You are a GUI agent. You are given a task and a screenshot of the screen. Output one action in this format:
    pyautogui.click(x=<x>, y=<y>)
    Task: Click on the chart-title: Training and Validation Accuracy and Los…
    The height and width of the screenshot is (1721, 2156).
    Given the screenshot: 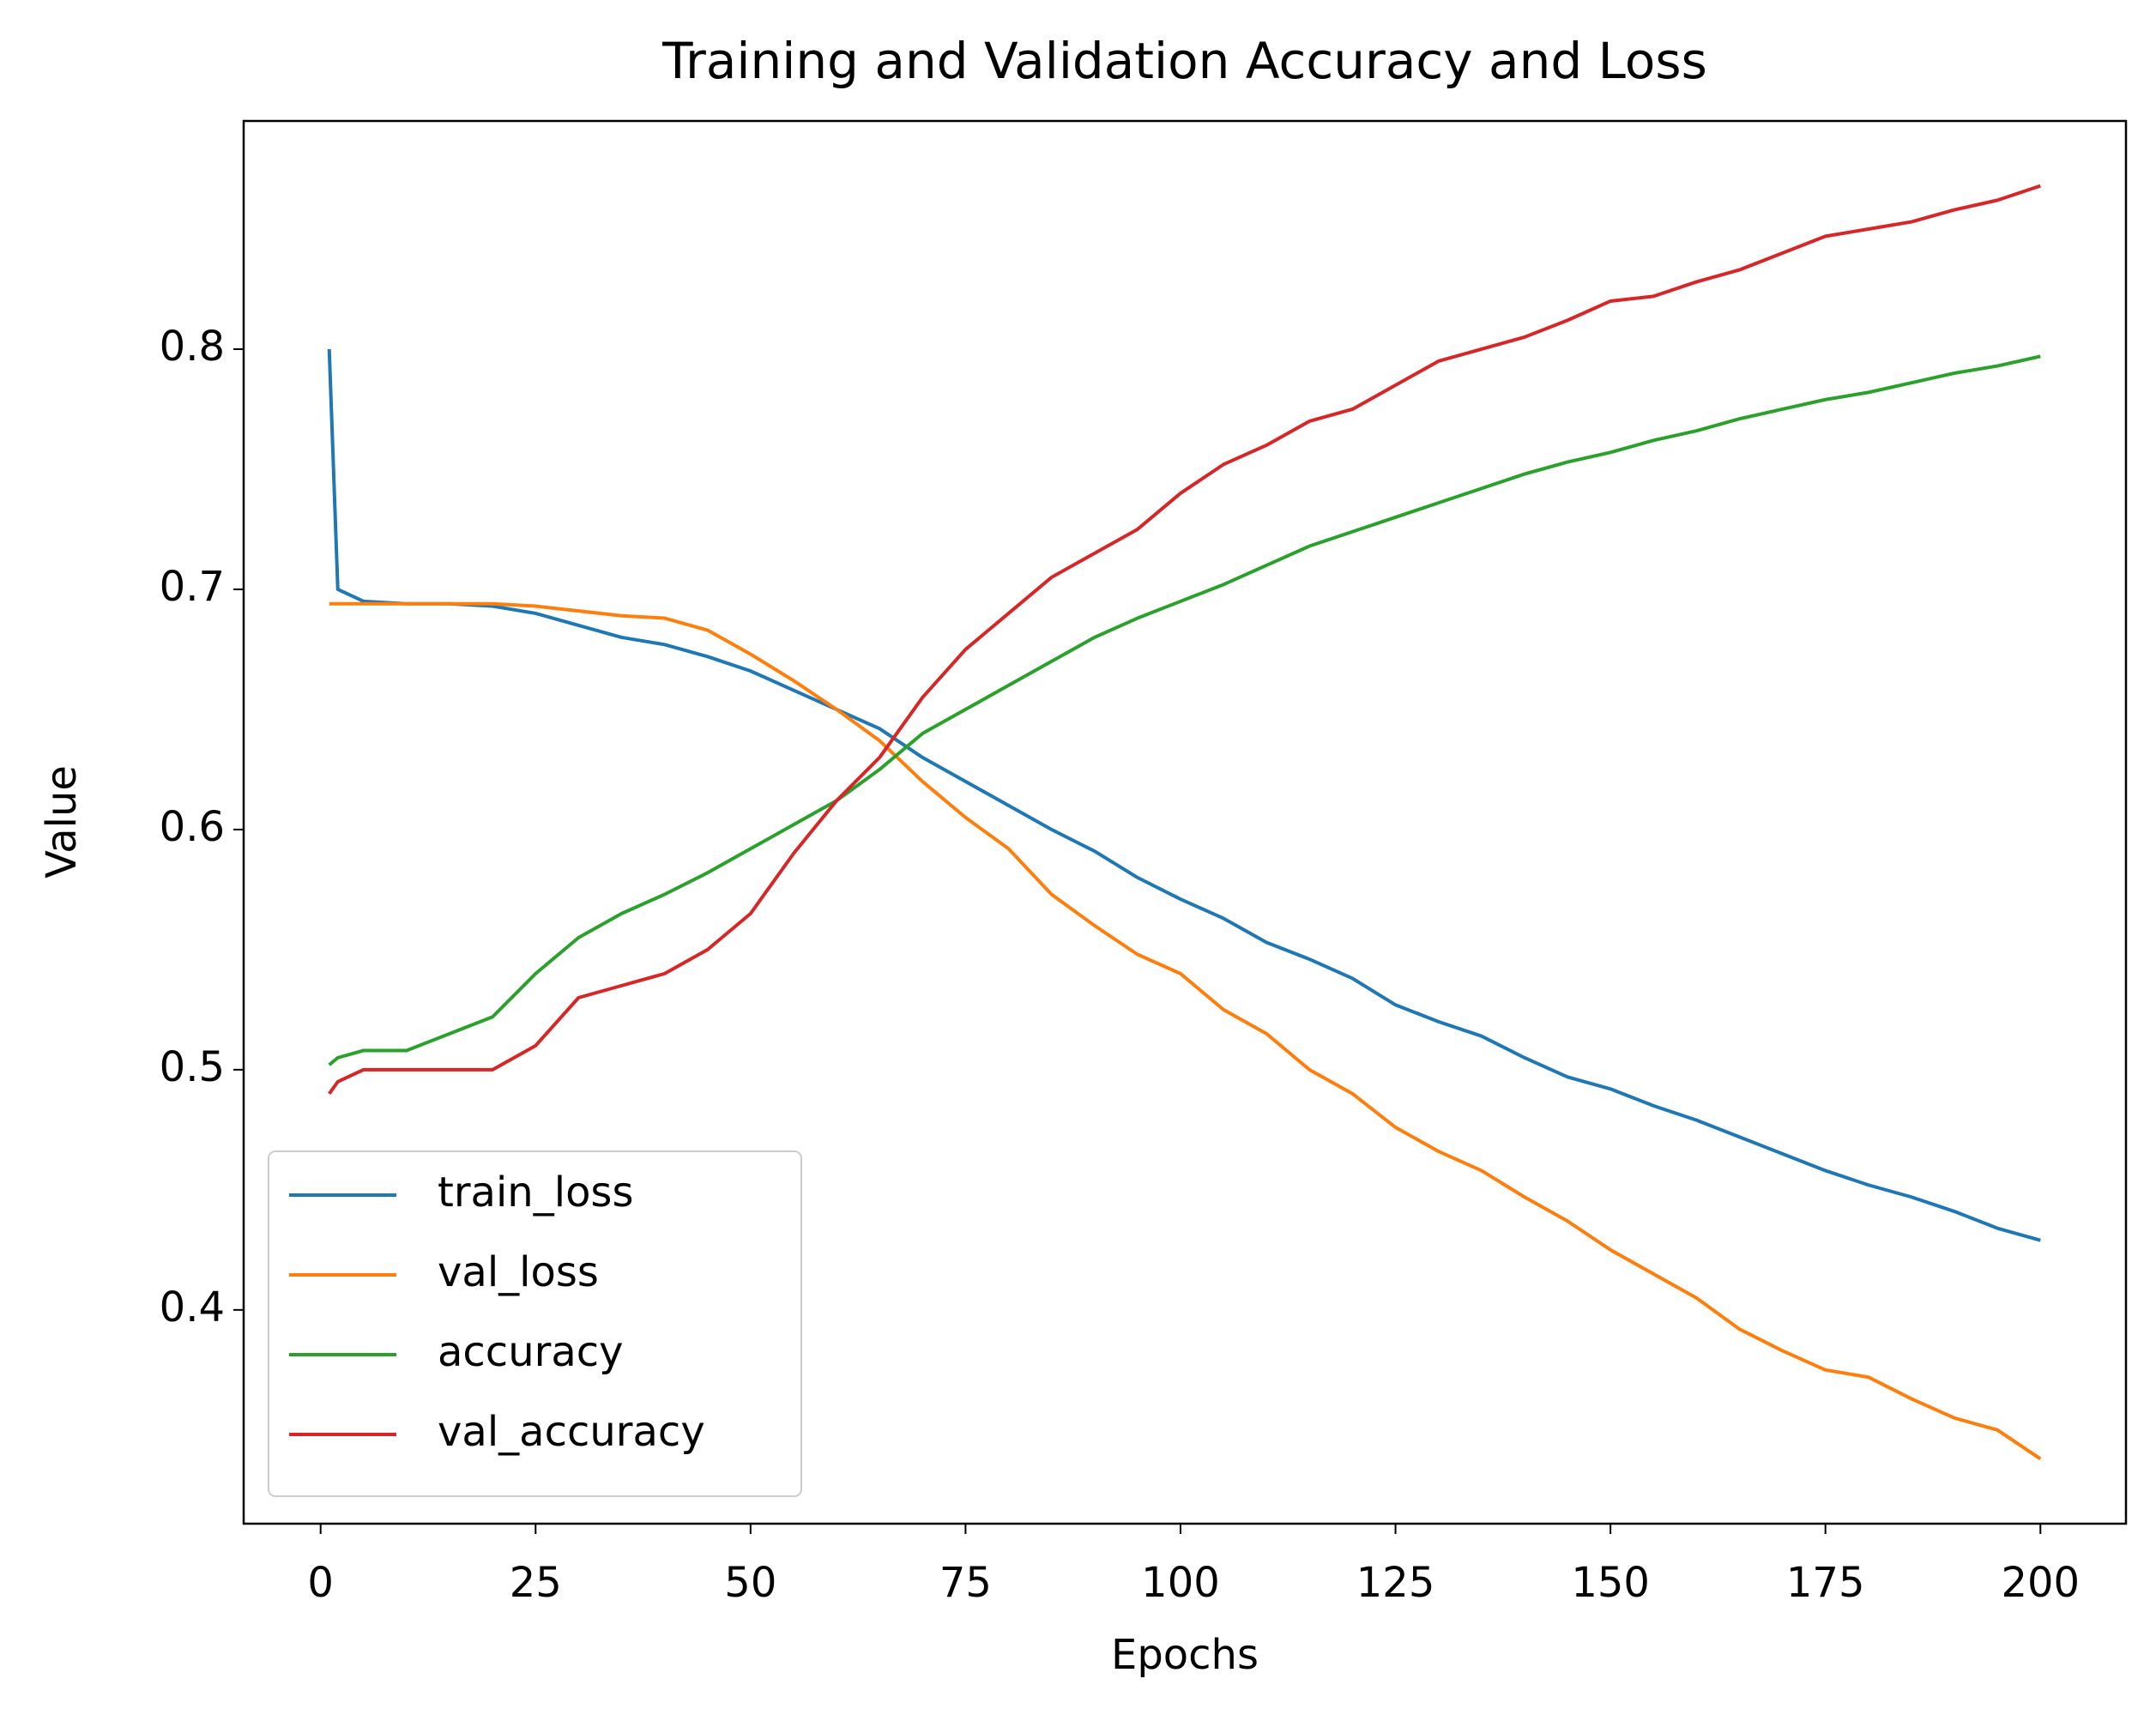 What is the action you would take?
    pyautogui.click(x=1184, y=61)
    